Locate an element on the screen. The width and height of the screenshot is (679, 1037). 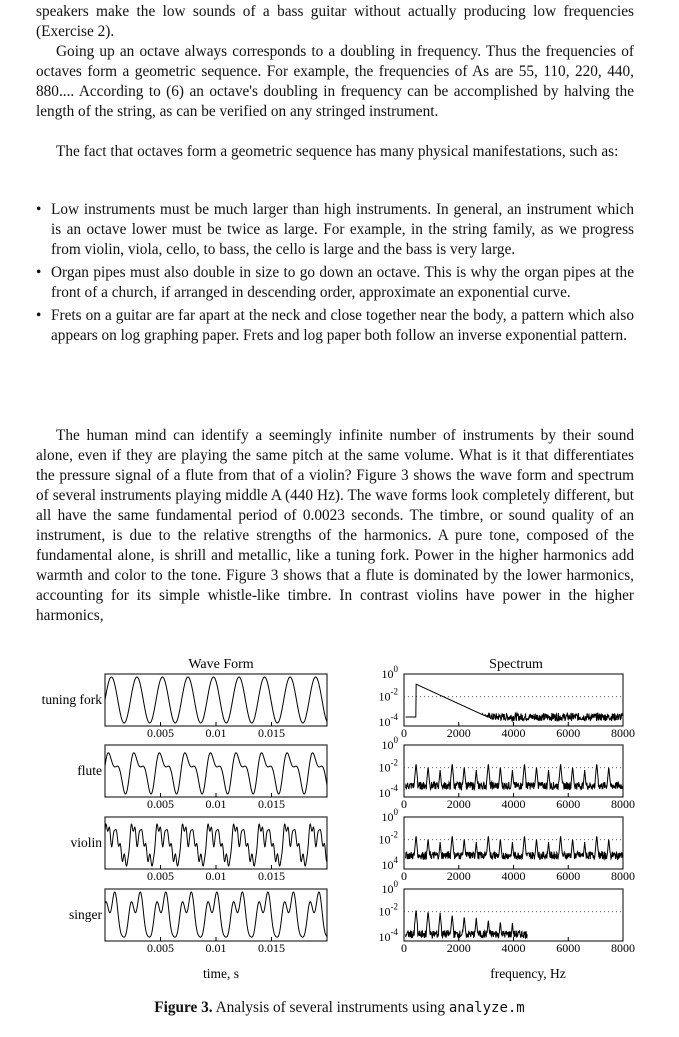
wave-panel: flute 0.005 0.01 0.015 is located at coordinates (202, 777).